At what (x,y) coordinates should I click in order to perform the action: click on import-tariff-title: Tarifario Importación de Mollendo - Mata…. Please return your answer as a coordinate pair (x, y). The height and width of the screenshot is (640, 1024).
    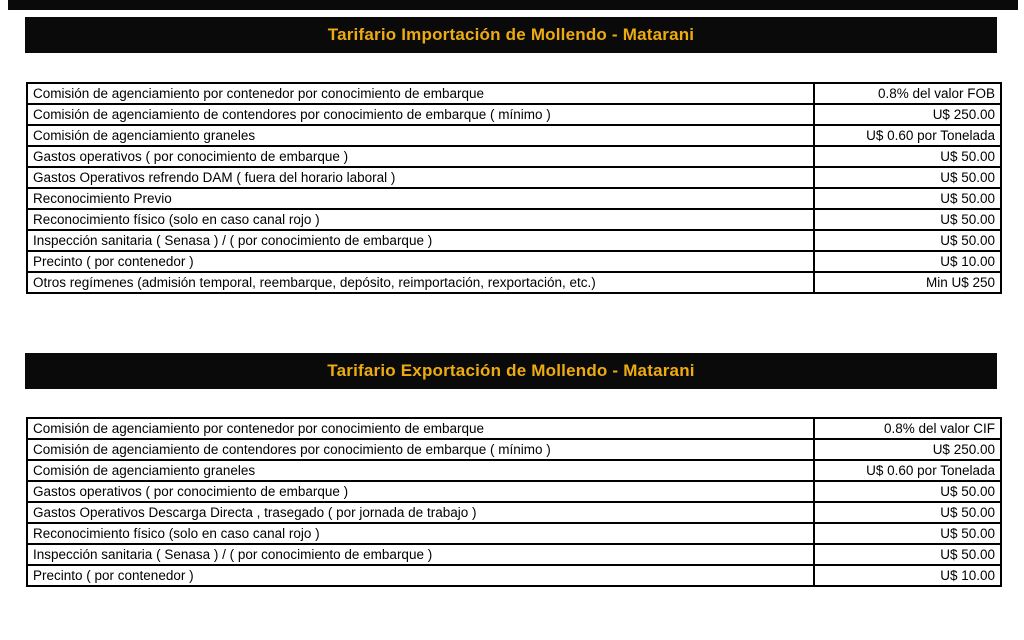
    Looking at the image, I should click on (511, 34).